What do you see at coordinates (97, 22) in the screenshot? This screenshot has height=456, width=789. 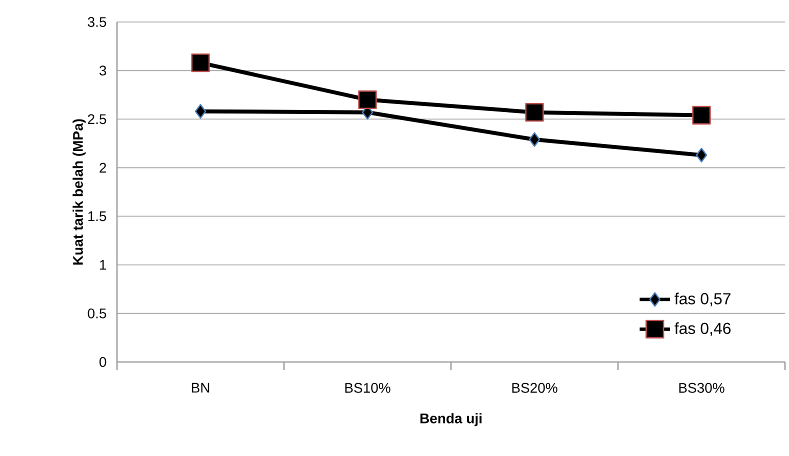 I see `y-tick-label: 3.5` at bounding box center [97, 22].